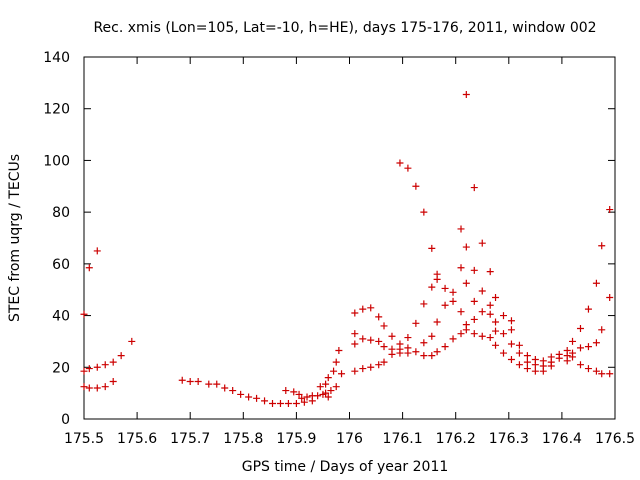 Image resolution: width=640 pixels, height=480 pixels. Describe the element at coordinates (61, 213) in the screenshot. I see `y-tick-label: 80` at that location.